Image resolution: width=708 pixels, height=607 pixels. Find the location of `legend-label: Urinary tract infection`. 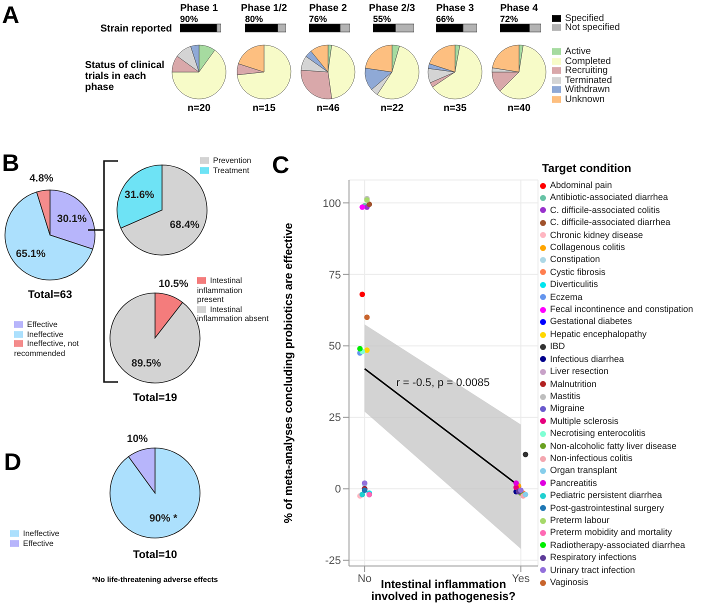

legend-label: Urinary tract infection is located at coordinates (593, 569).